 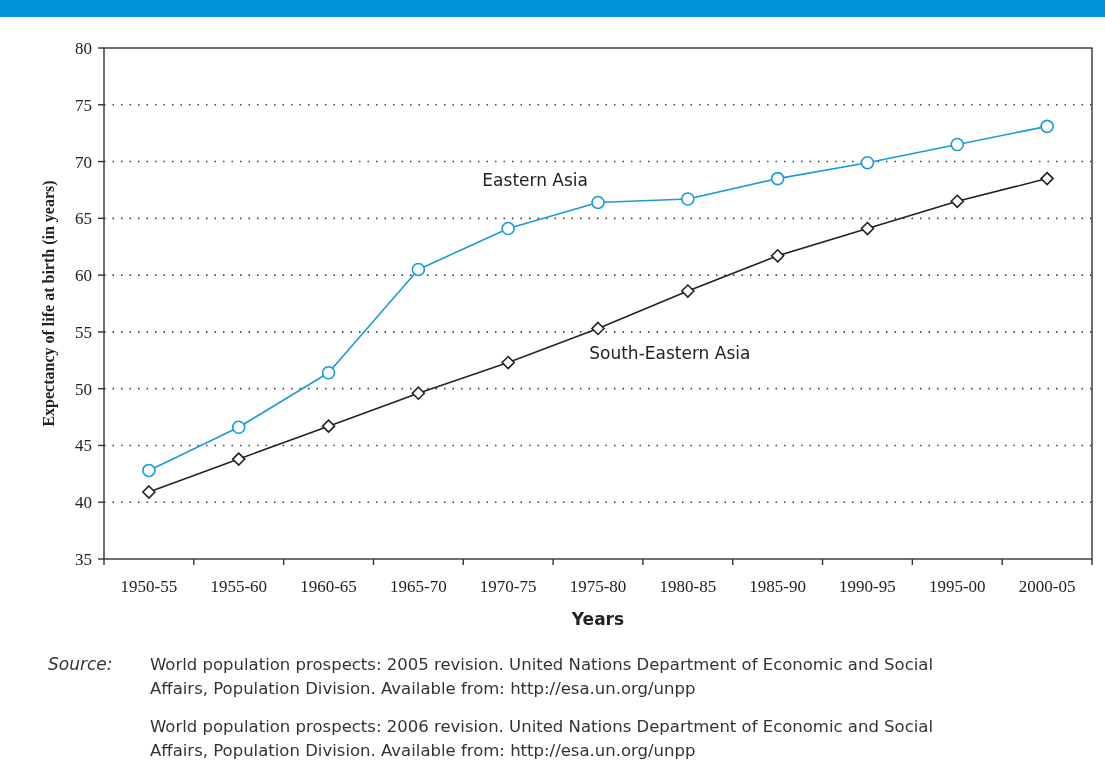 I want to click on x-tick-label: 1950-55, so click(x=149, y=586).